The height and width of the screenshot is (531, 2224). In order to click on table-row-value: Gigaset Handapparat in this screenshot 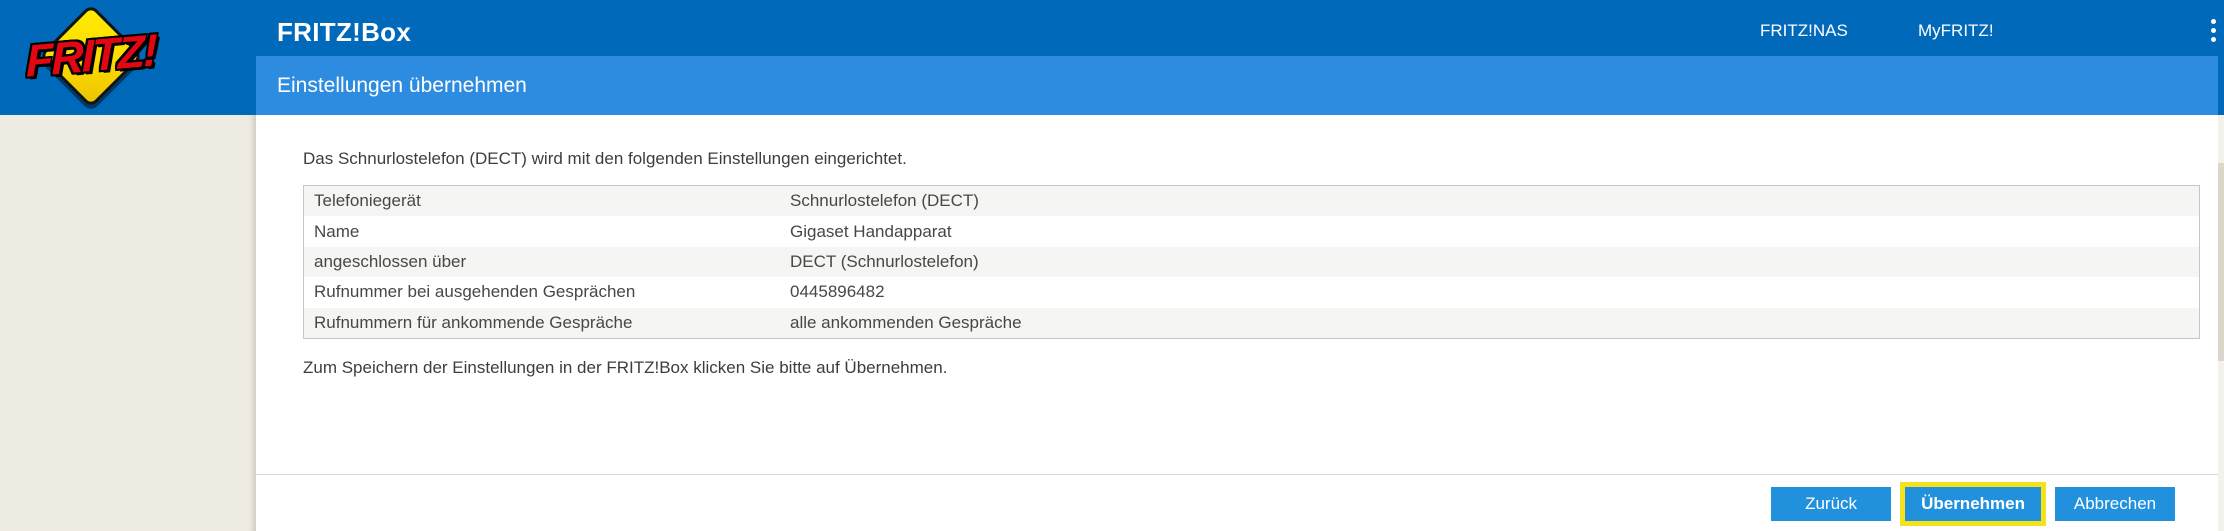, I will do `click(871, 231)`.